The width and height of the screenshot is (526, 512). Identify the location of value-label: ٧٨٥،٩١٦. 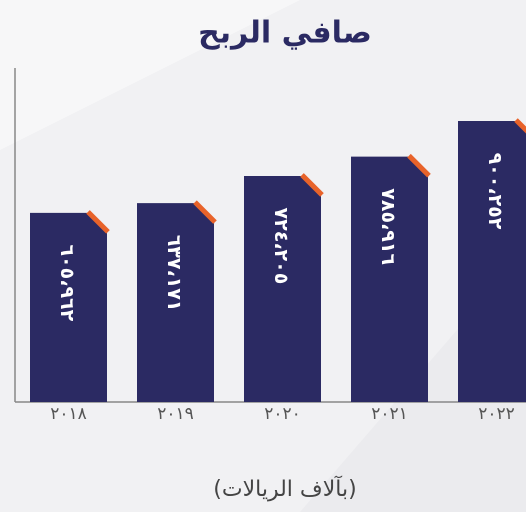
(388, 226).